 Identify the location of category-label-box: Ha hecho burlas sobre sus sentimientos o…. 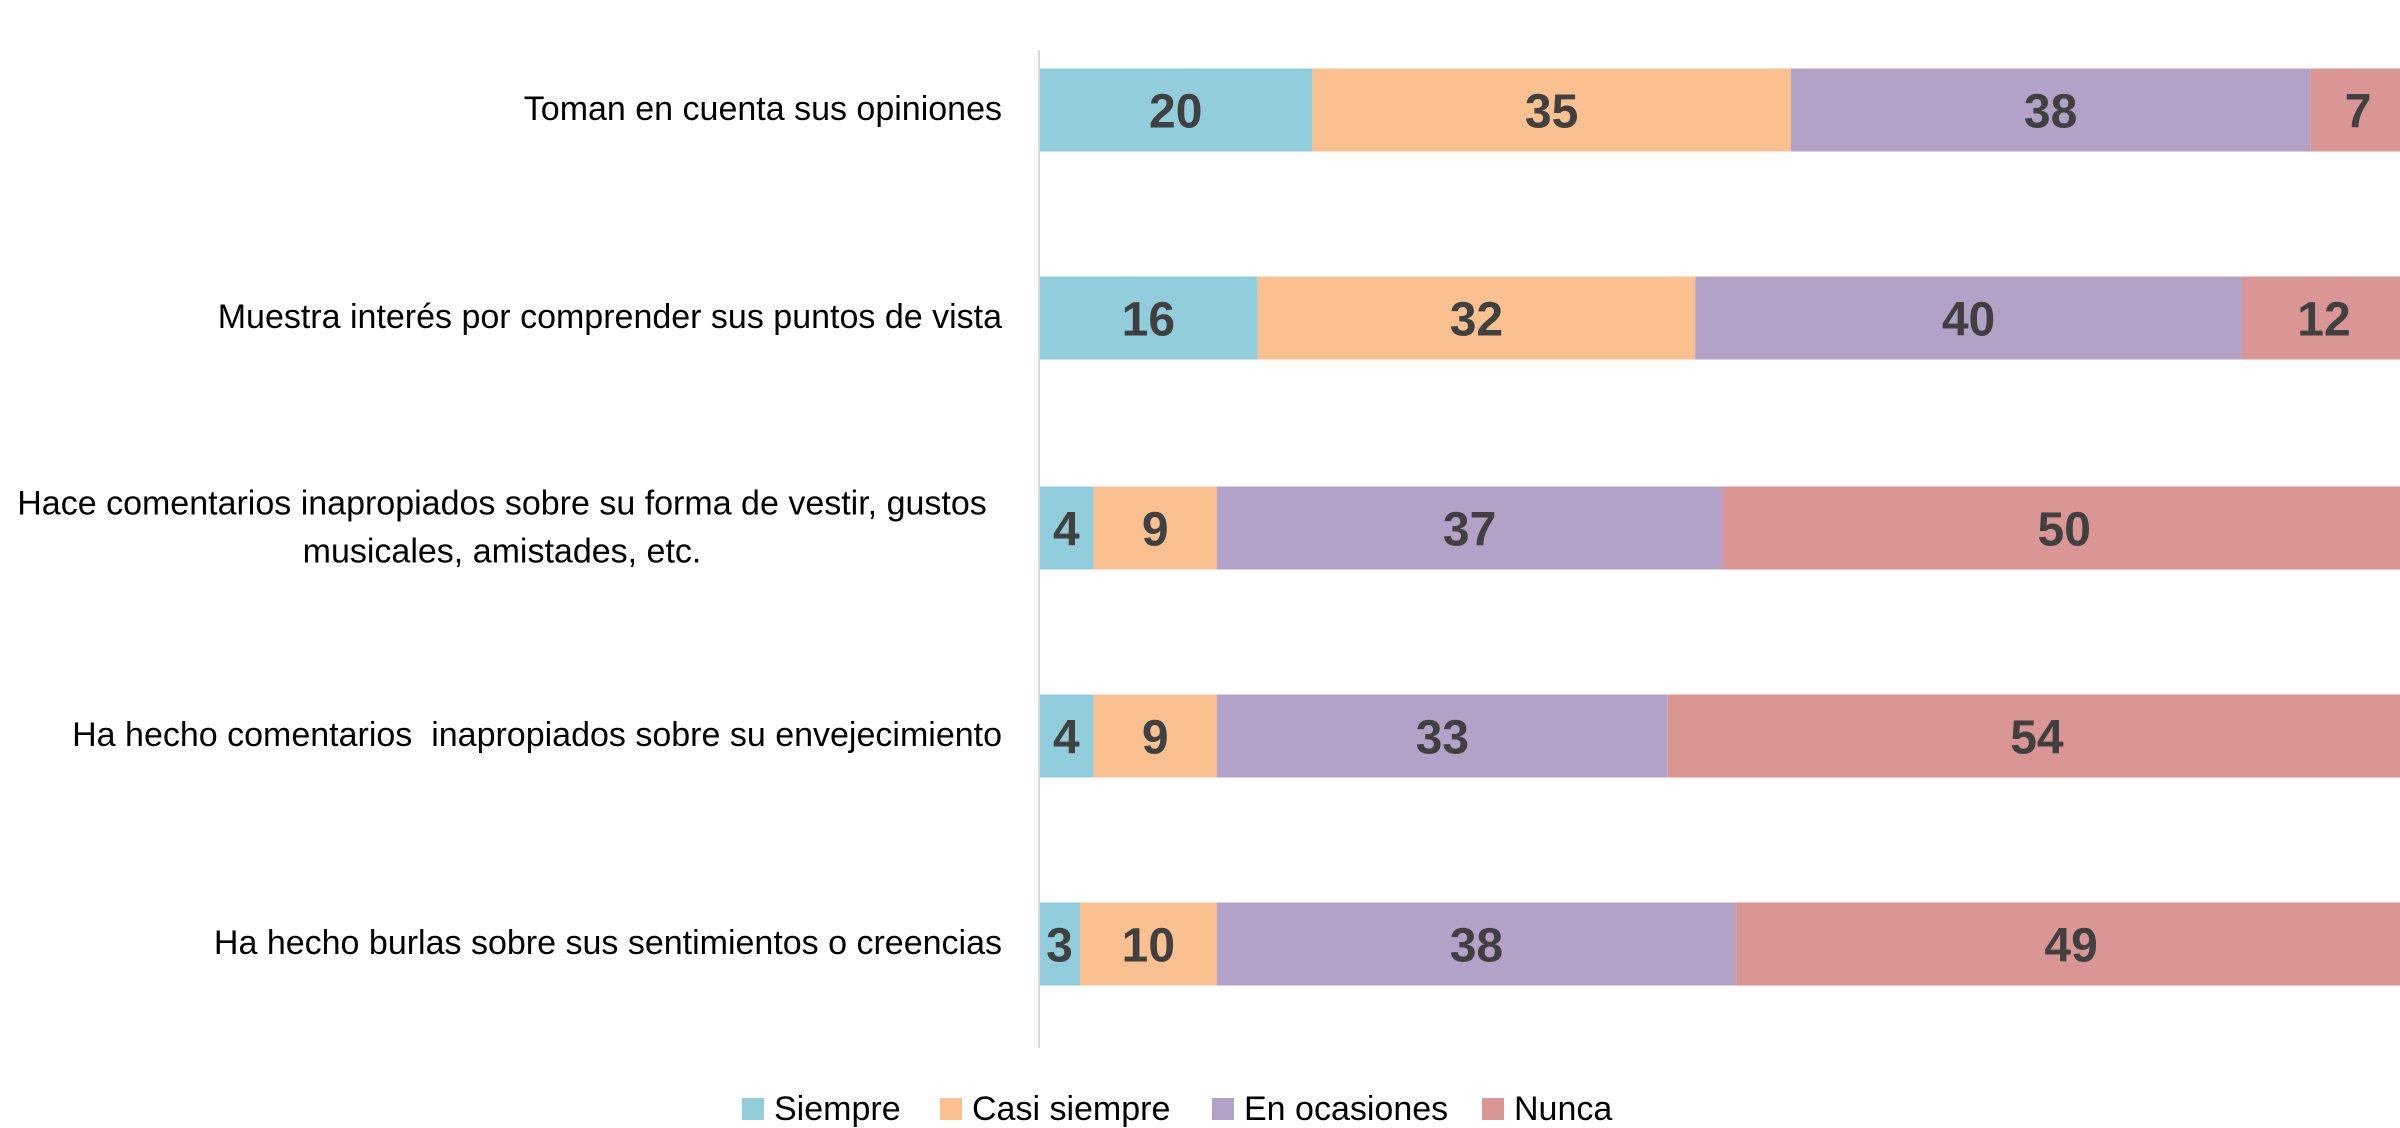
(502, 944).